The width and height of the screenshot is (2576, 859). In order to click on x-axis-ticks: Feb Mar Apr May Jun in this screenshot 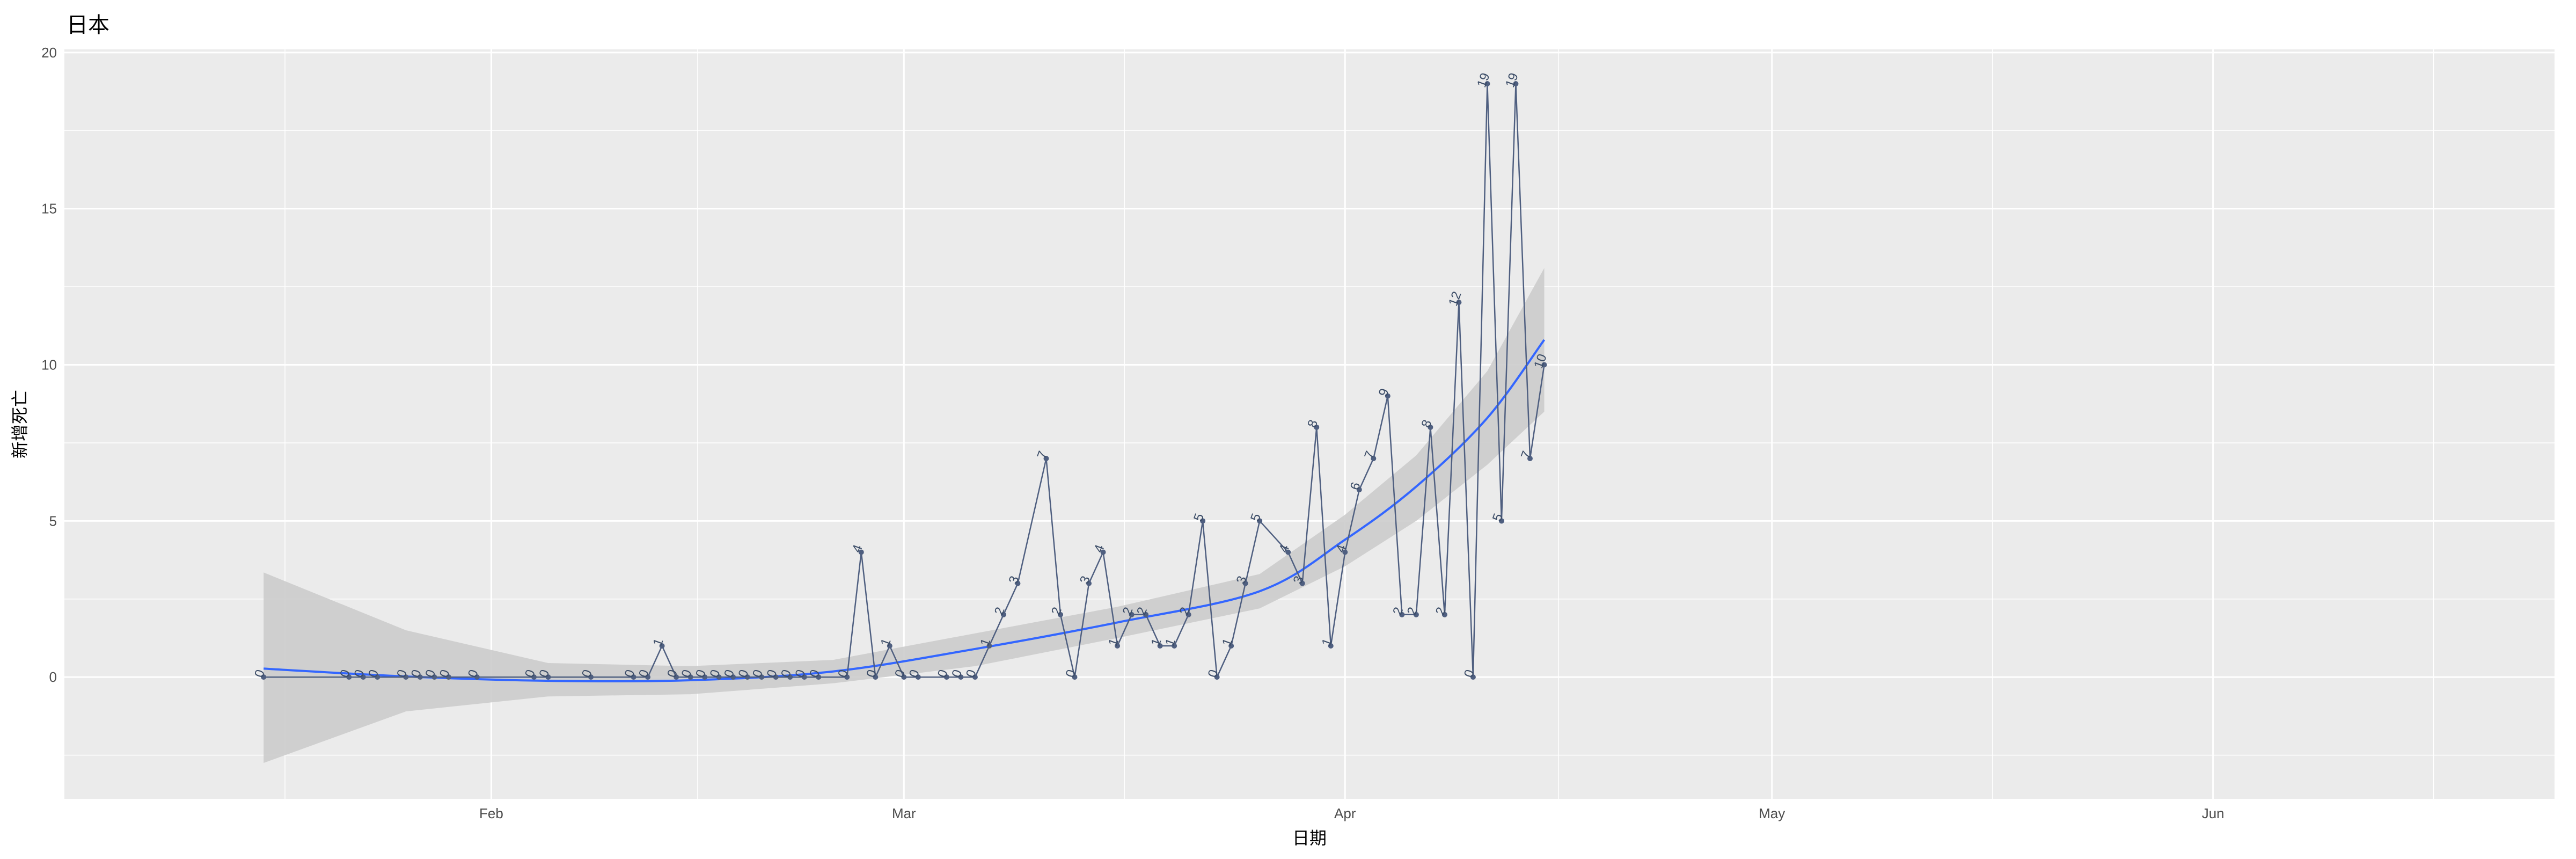, I will do `click(1351, 813)`.